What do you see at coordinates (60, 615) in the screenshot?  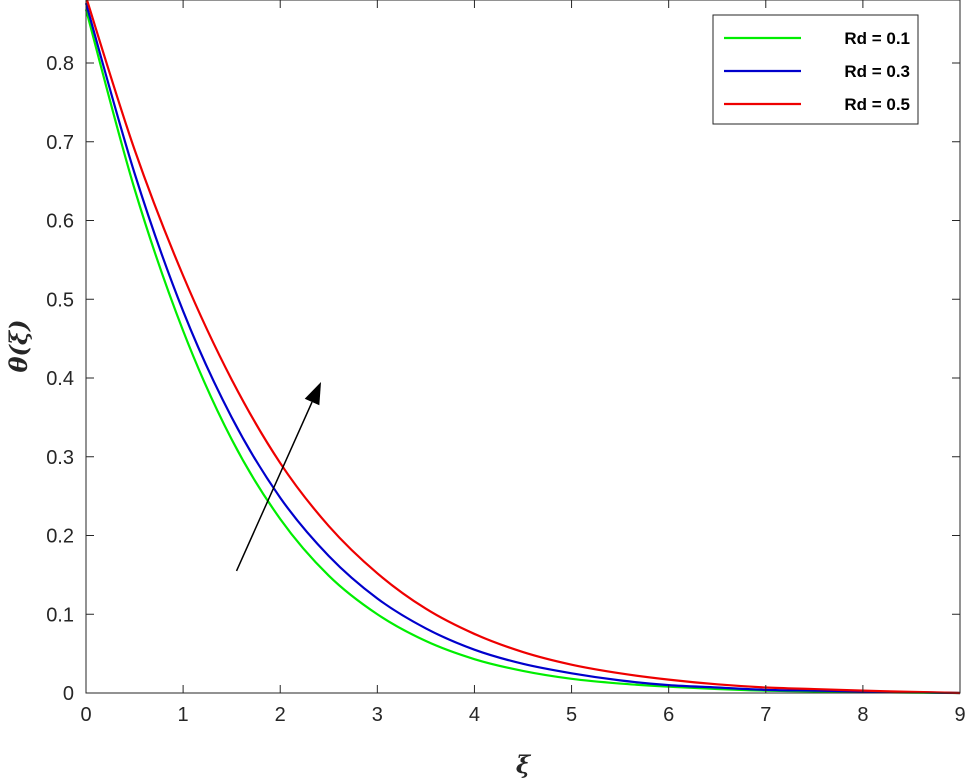 I see `y-tick-label: 0.1` at bounding box center [60, 615].